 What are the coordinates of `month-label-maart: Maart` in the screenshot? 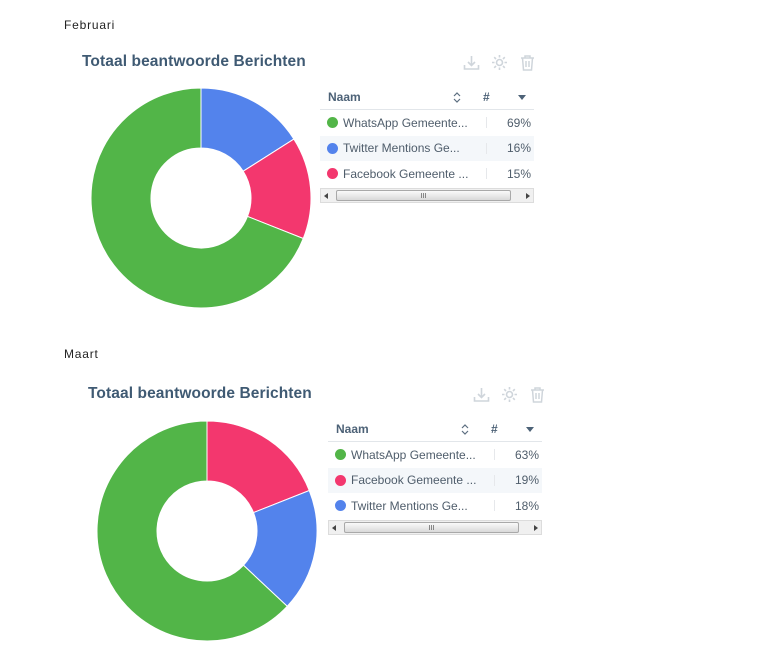 It's located at (81, 354).